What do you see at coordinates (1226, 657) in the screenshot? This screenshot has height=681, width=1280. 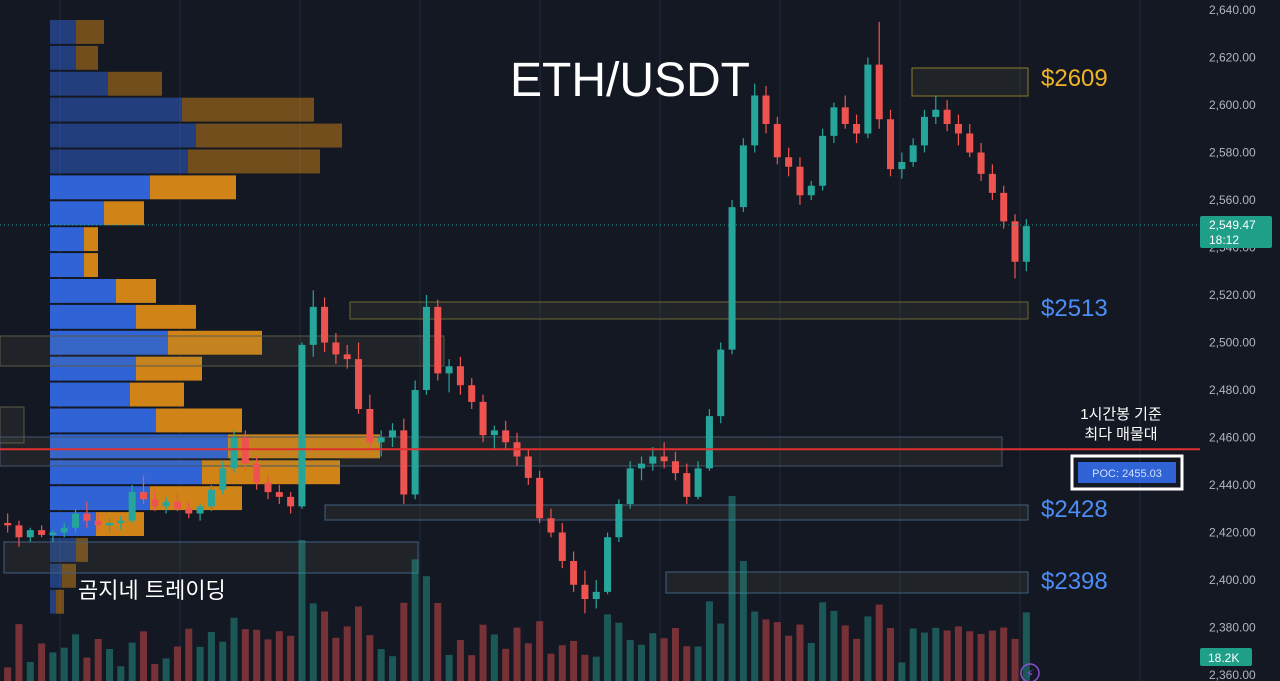 I see `volume-badge` at bounding box center [1226, 657].